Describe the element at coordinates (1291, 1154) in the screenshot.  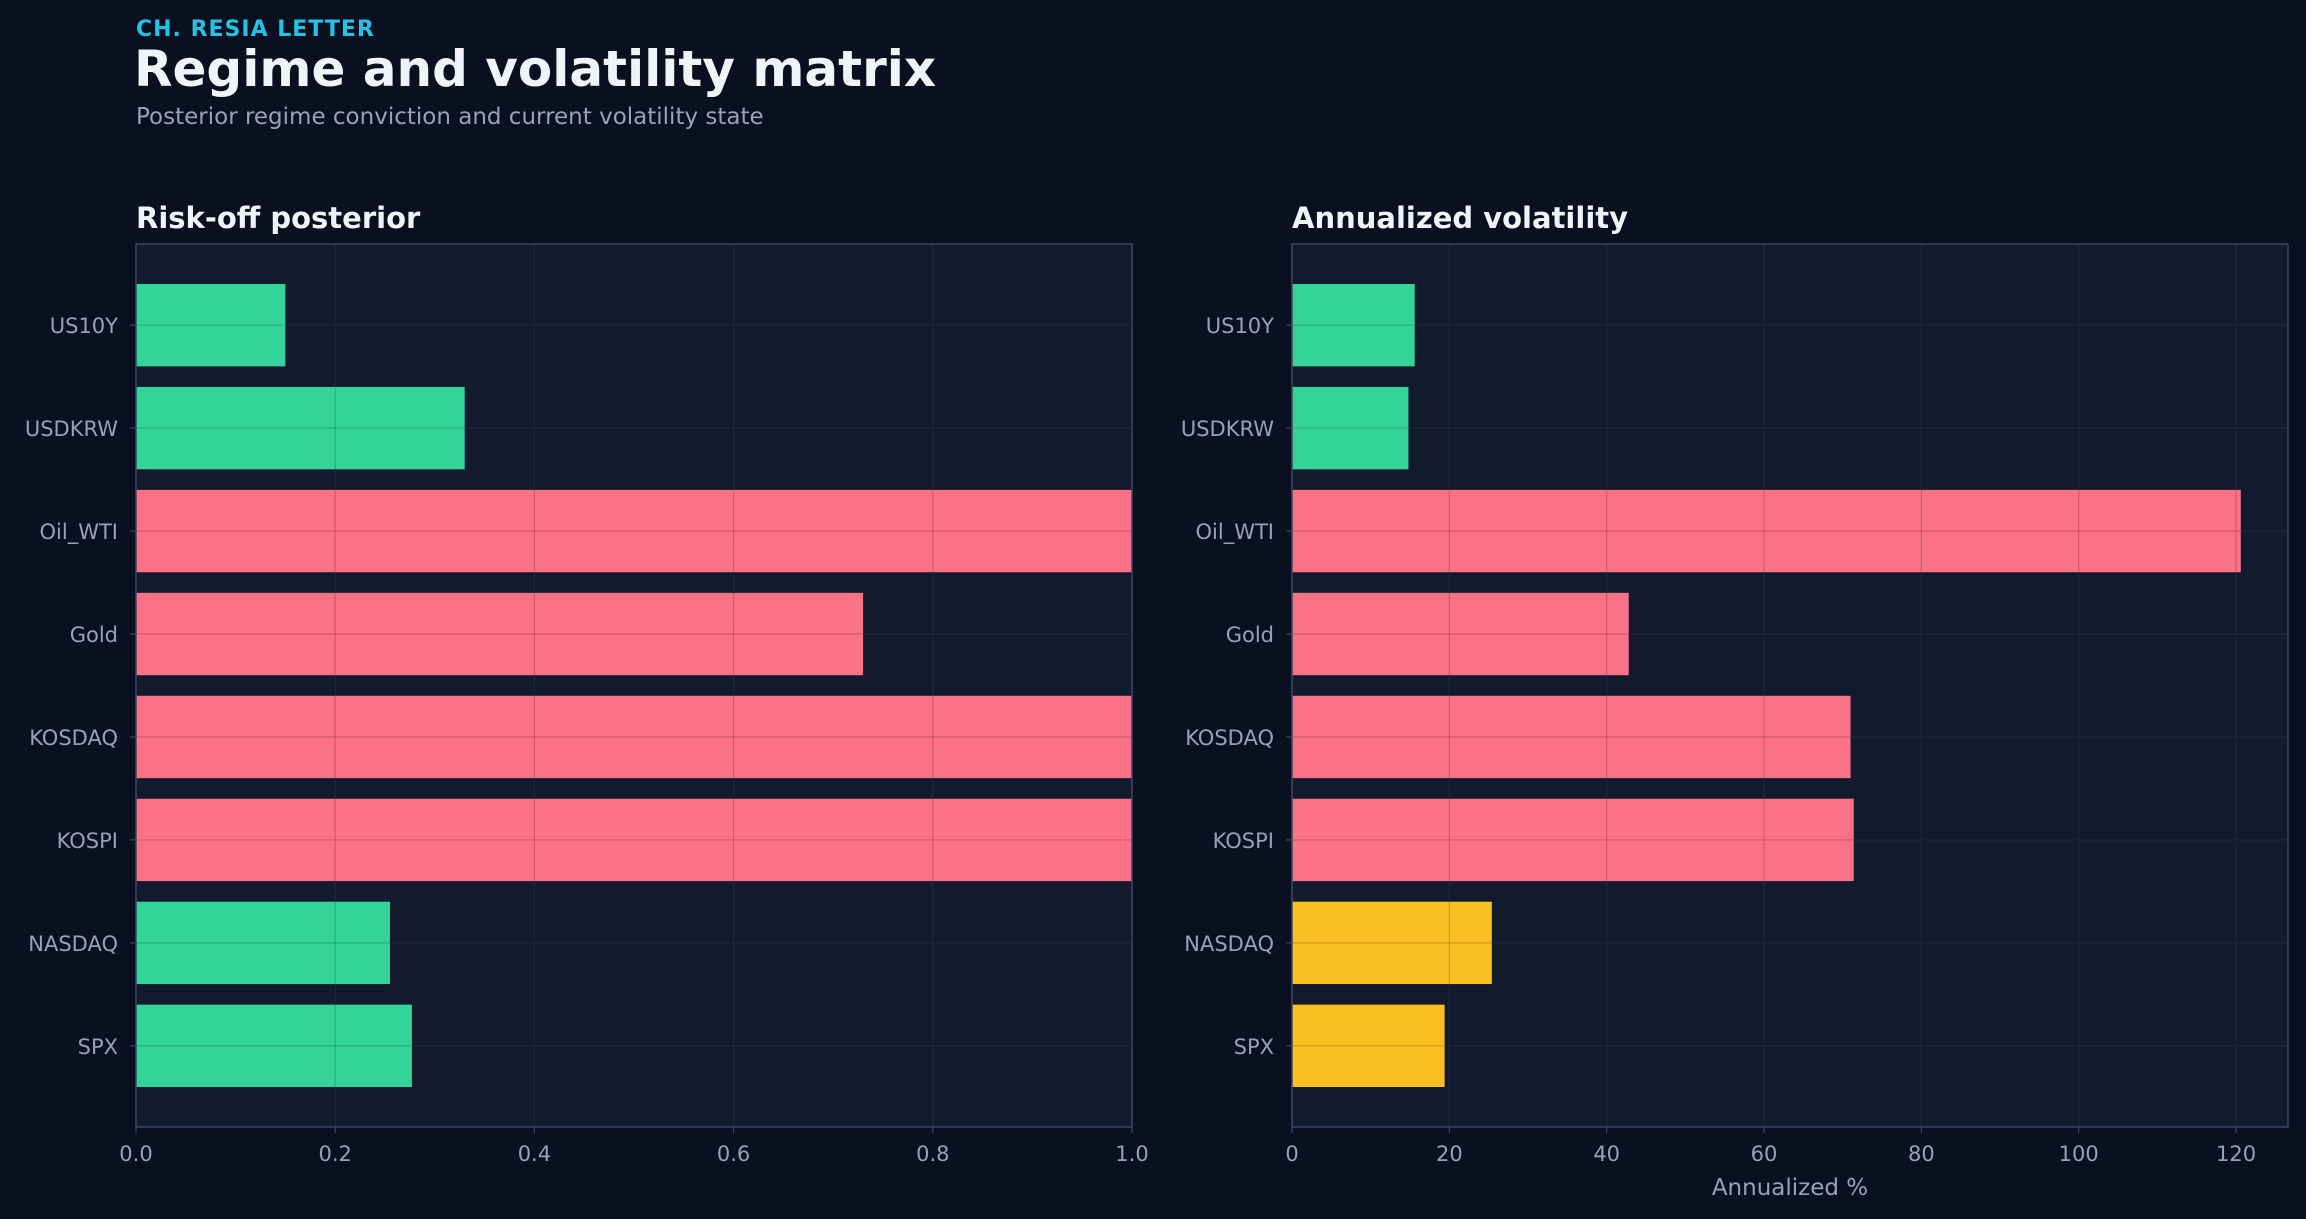
I see `annualized-volatility-x-tick-label-0: 0` at that location.